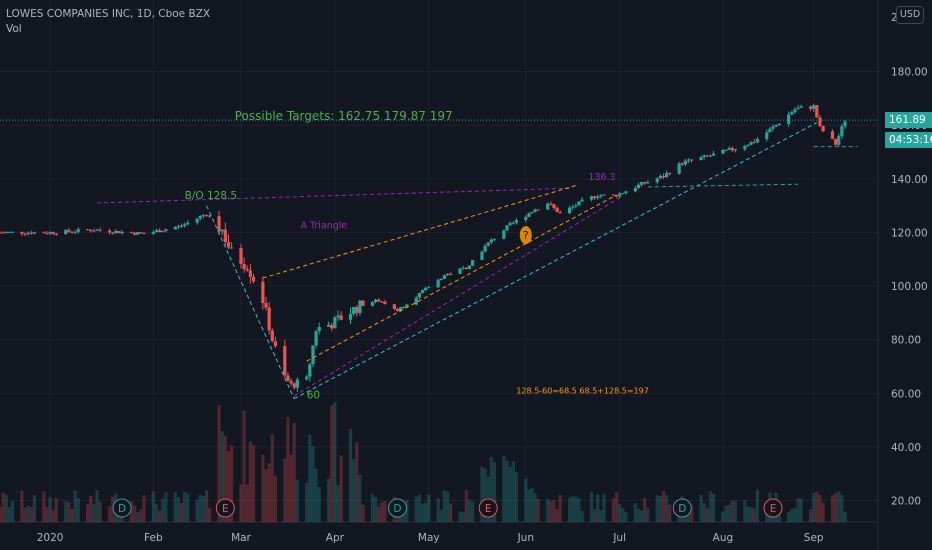  Describe the element at coordinates (908, 120) in the screenshot. I see `last-price-label: 161.89` at that location.